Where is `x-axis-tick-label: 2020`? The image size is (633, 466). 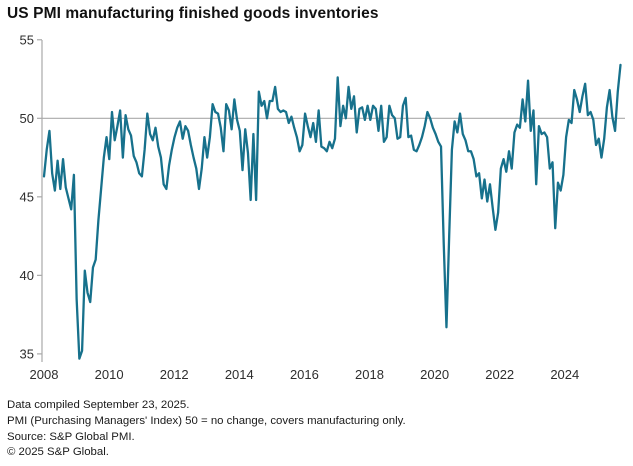 x-axis-tick-label: 2020 is located at coordinates (434, 374).